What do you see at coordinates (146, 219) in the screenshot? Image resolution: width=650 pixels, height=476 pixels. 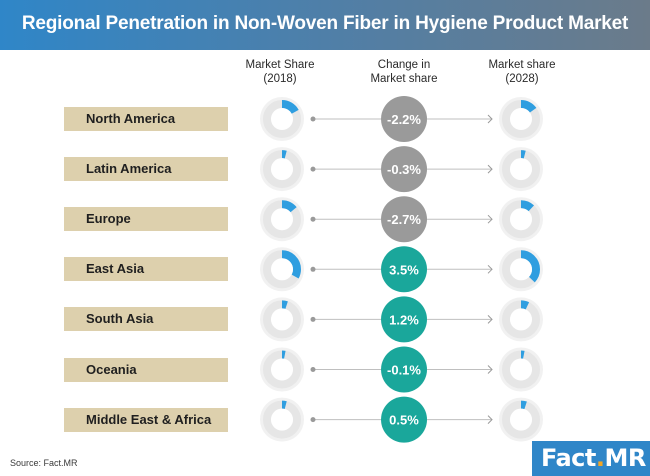 I see `region-label-europe: Europe` at bounding box center [146, 219].